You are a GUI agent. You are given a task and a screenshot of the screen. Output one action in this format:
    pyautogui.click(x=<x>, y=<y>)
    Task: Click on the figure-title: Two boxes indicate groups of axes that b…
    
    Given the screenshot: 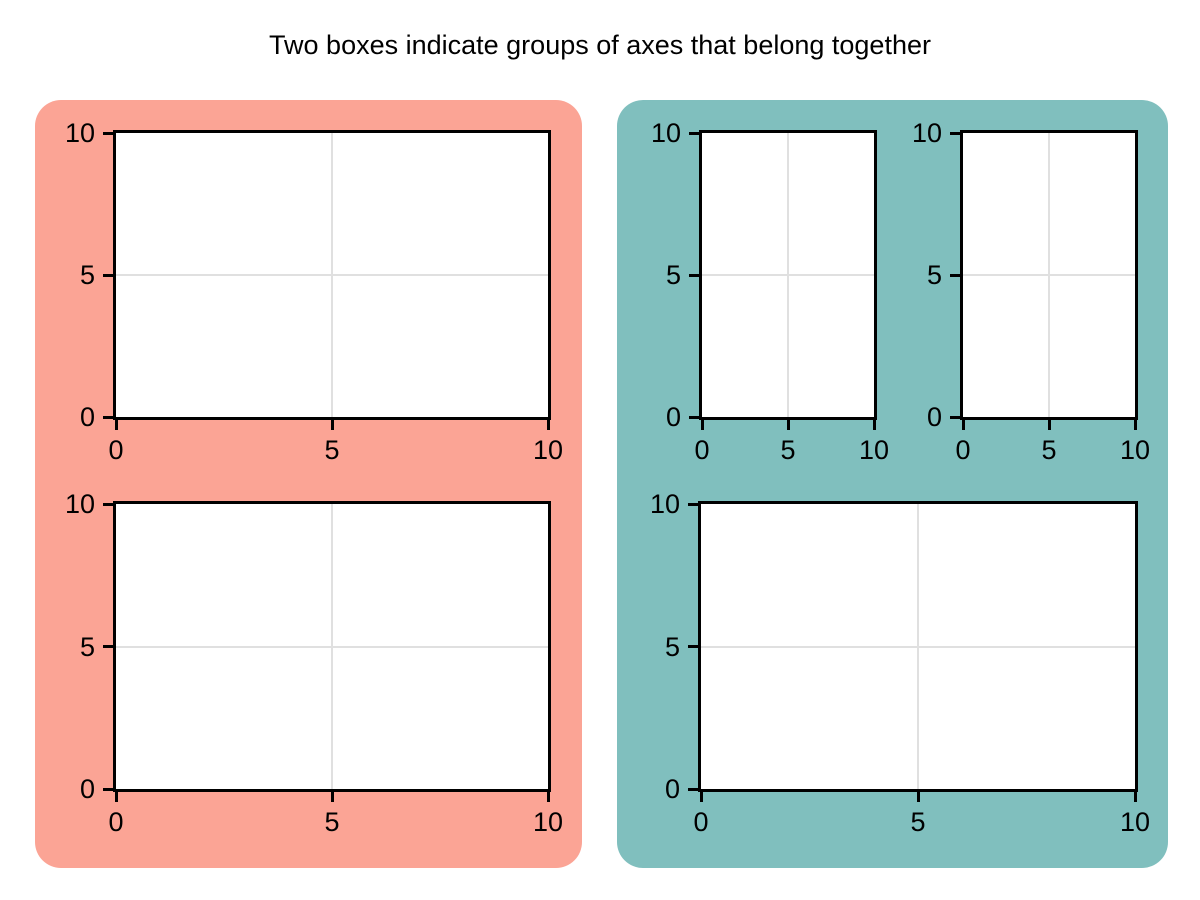 What is the action you would take?
    pyautogui.click(x=600, y=45)
    